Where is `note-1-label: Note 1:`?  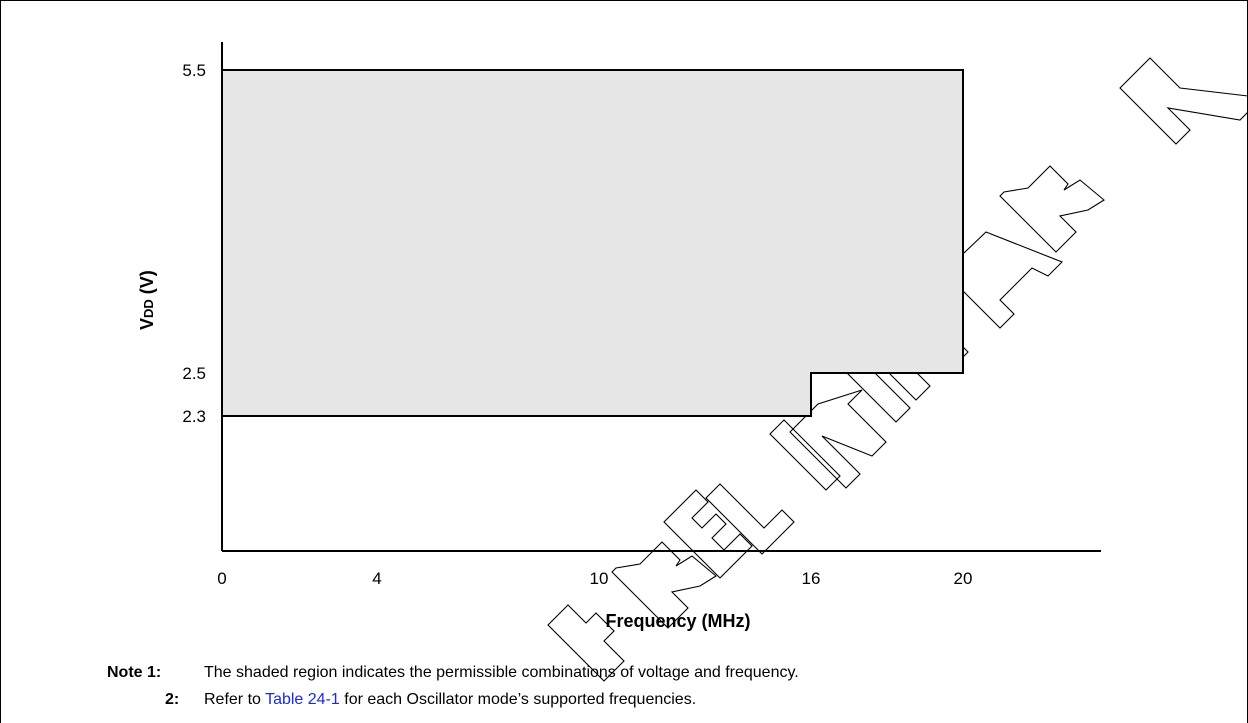 note-1-label: Note 1: is located at coordinates (134, 672).